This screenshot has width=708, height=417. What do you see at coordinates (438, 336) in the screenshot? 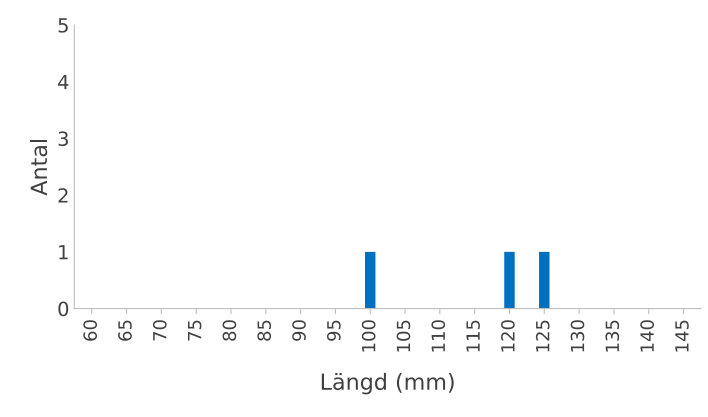
I see `x-tick-label: 110` at bounding box center [438, 336].